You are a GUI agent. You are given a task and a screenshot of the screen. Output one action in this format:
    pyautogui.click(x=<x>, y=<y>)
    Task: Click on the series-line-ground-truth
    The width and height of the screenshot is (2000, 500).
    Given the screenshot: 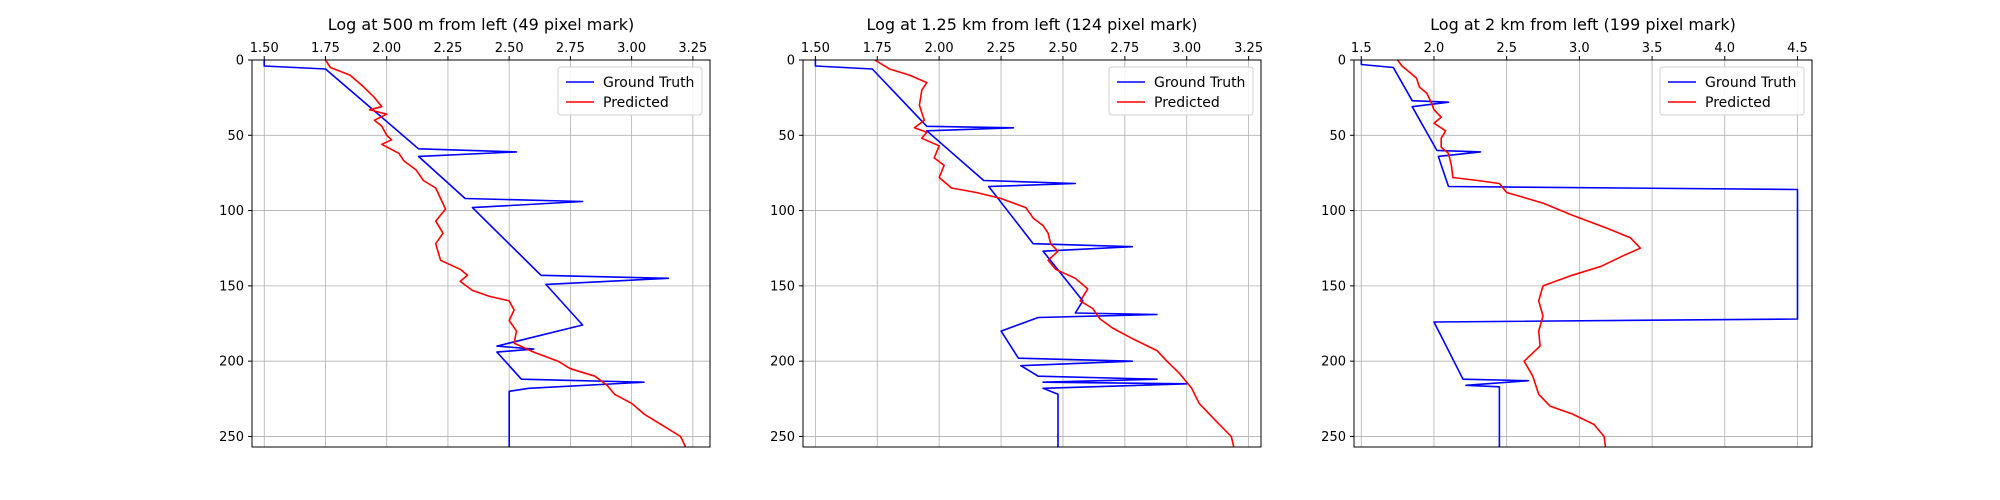 What is the action you would take?
    pyautogui.click(x=1001, y=253)
    